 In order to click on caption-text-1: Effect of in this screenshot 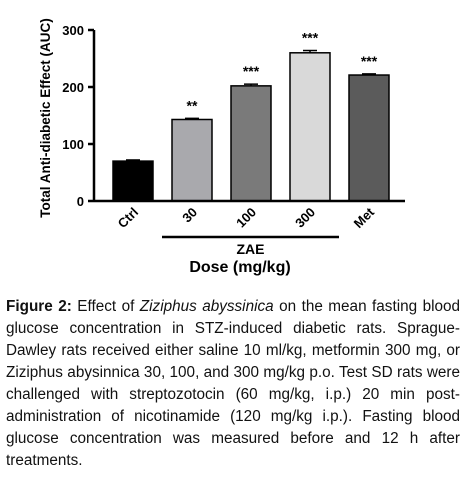, I will do `click(105, 306)`.